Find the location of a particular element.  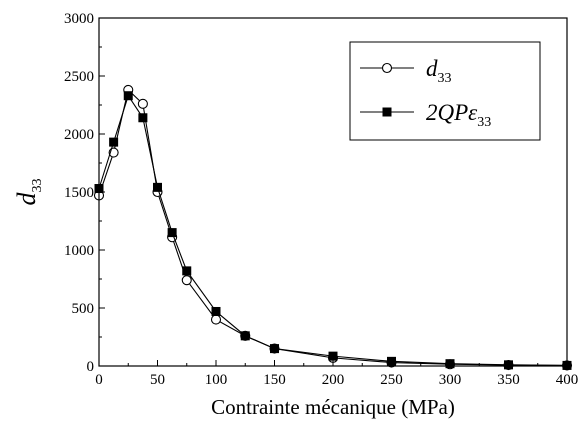

y-axis-title-sub: 33 is located at coordinates (37, 186).